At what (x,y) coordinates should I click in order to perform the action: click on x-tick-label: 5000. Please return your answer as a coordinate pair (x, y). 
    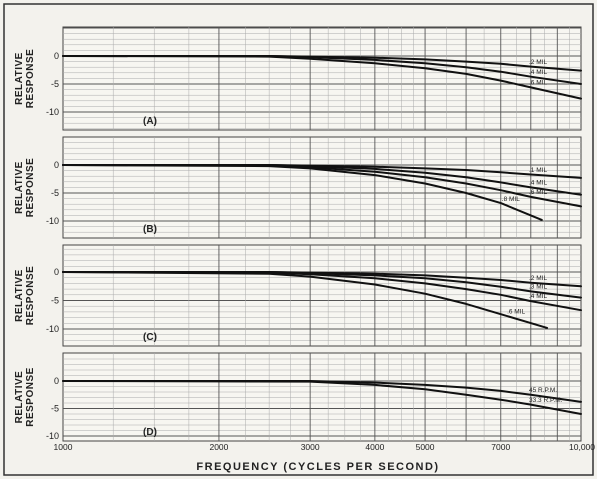
    Looking at the image, I should click on (425, 447).